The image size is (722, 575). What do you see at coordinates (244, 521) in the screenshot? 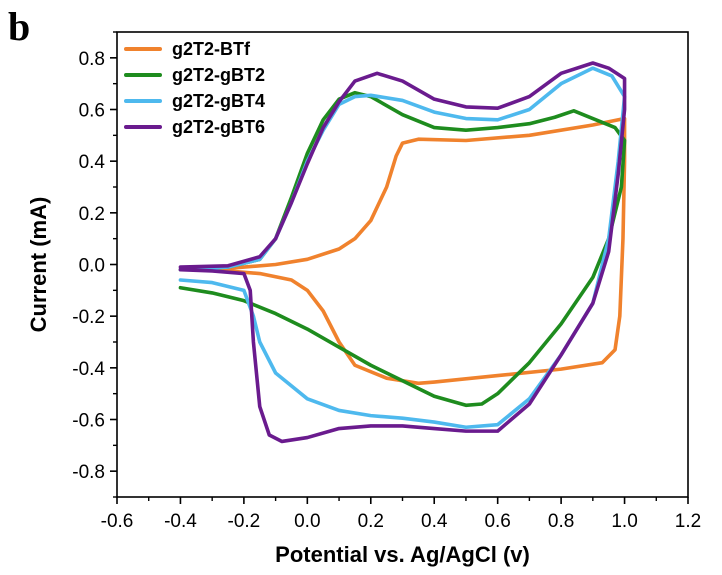
I see `x-tick-label: -0.2` at bounding box center [244, 521].